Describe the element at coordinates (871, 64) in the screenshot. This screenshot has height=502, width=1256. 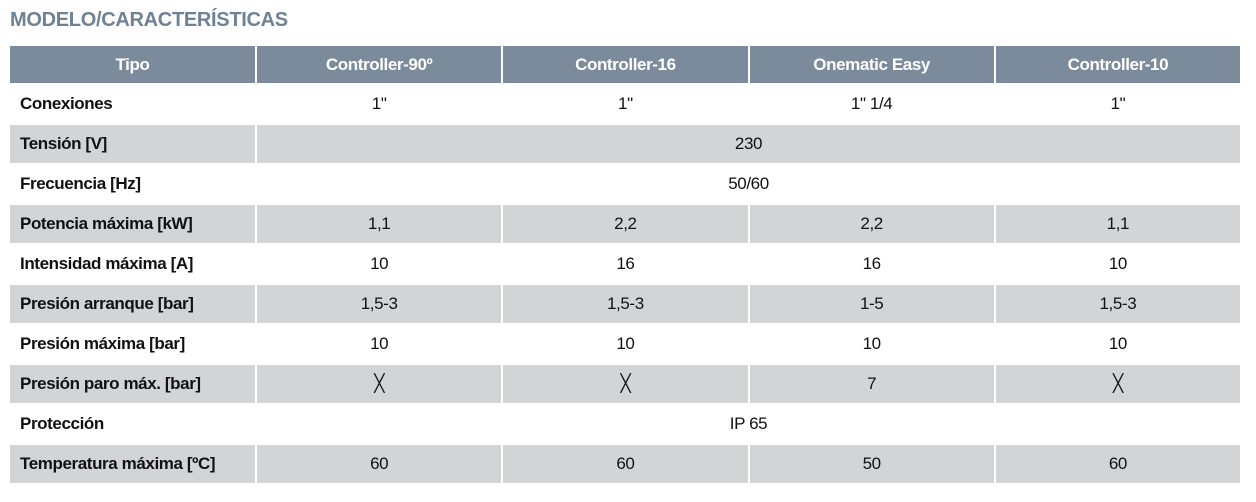
I see `header-cell: Onematic Easy` at that location.